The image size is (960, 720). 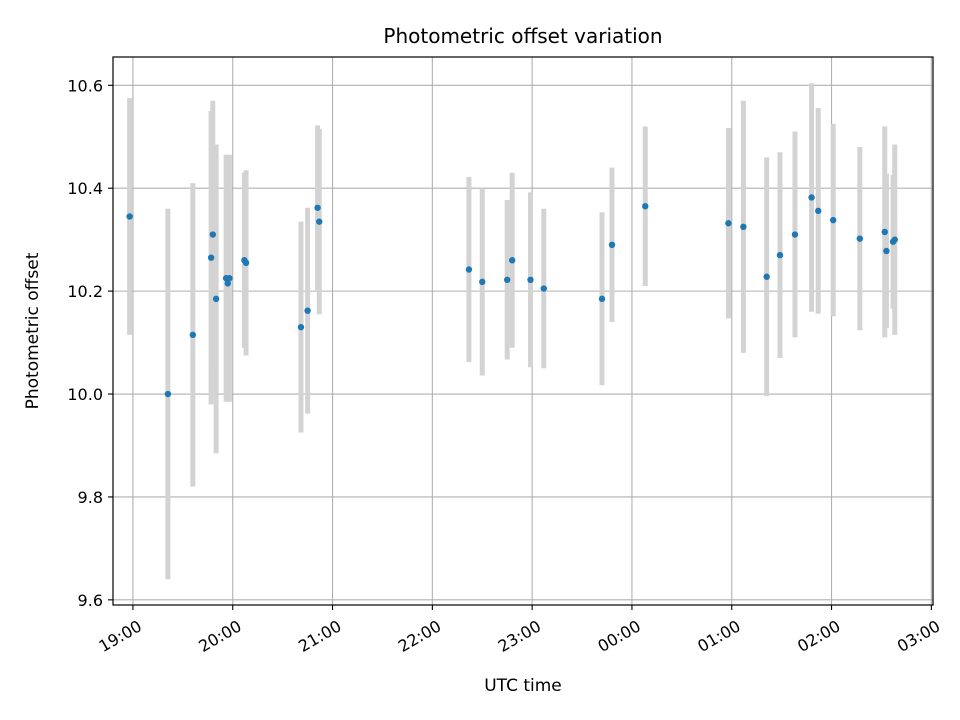 I want to click on y-tick-label: 10.0, so click(x=85, y=394).